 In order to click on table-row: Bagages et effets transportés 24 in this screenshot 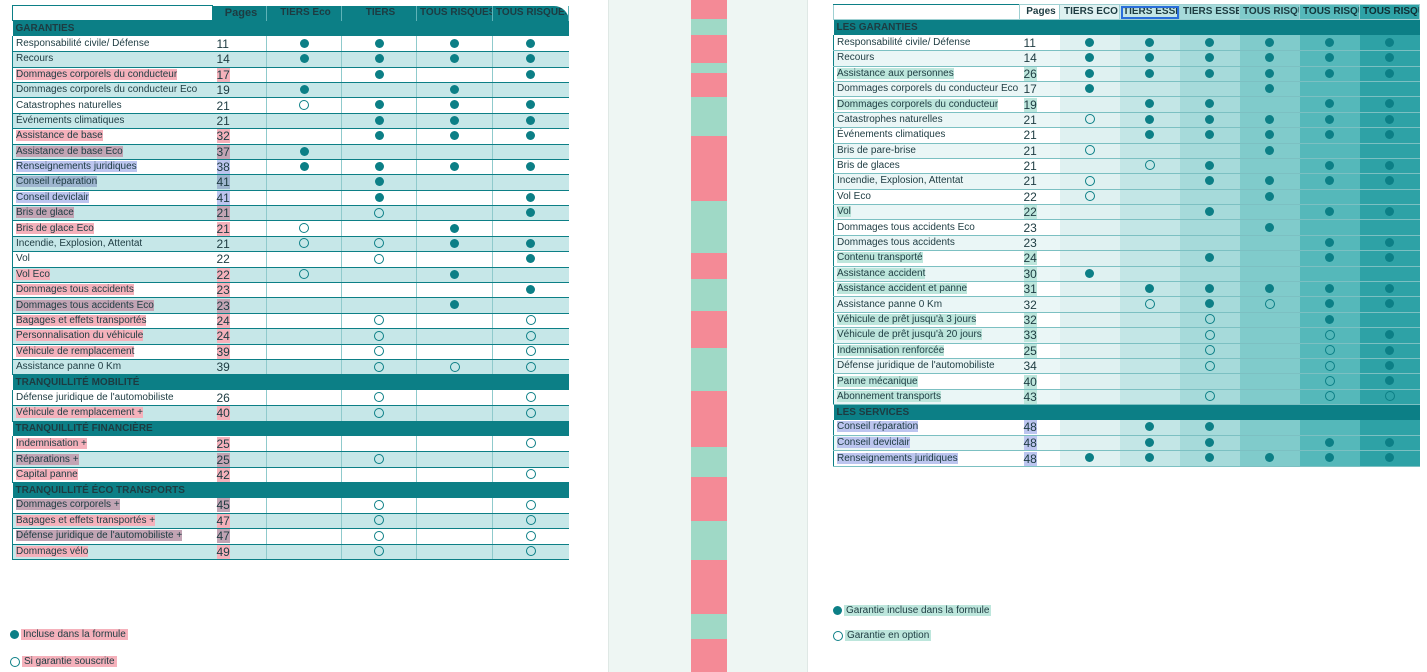, I will do `click(290, 321)`.